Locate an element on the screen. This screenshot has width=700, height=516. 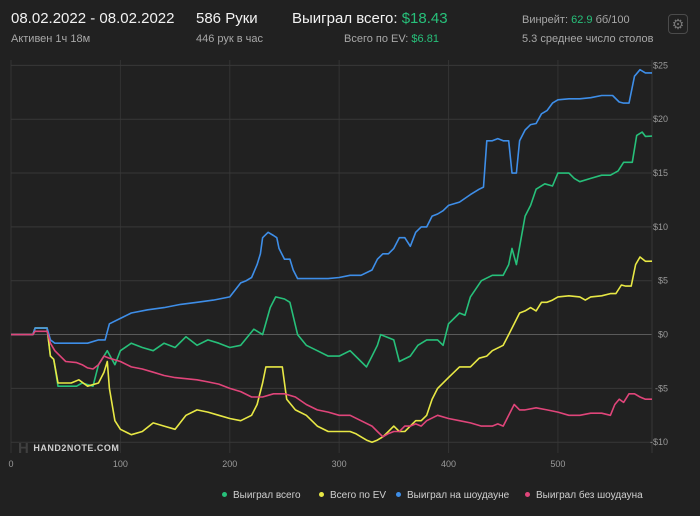
x-tick-label: 100 is located at coordinates (120, 464).